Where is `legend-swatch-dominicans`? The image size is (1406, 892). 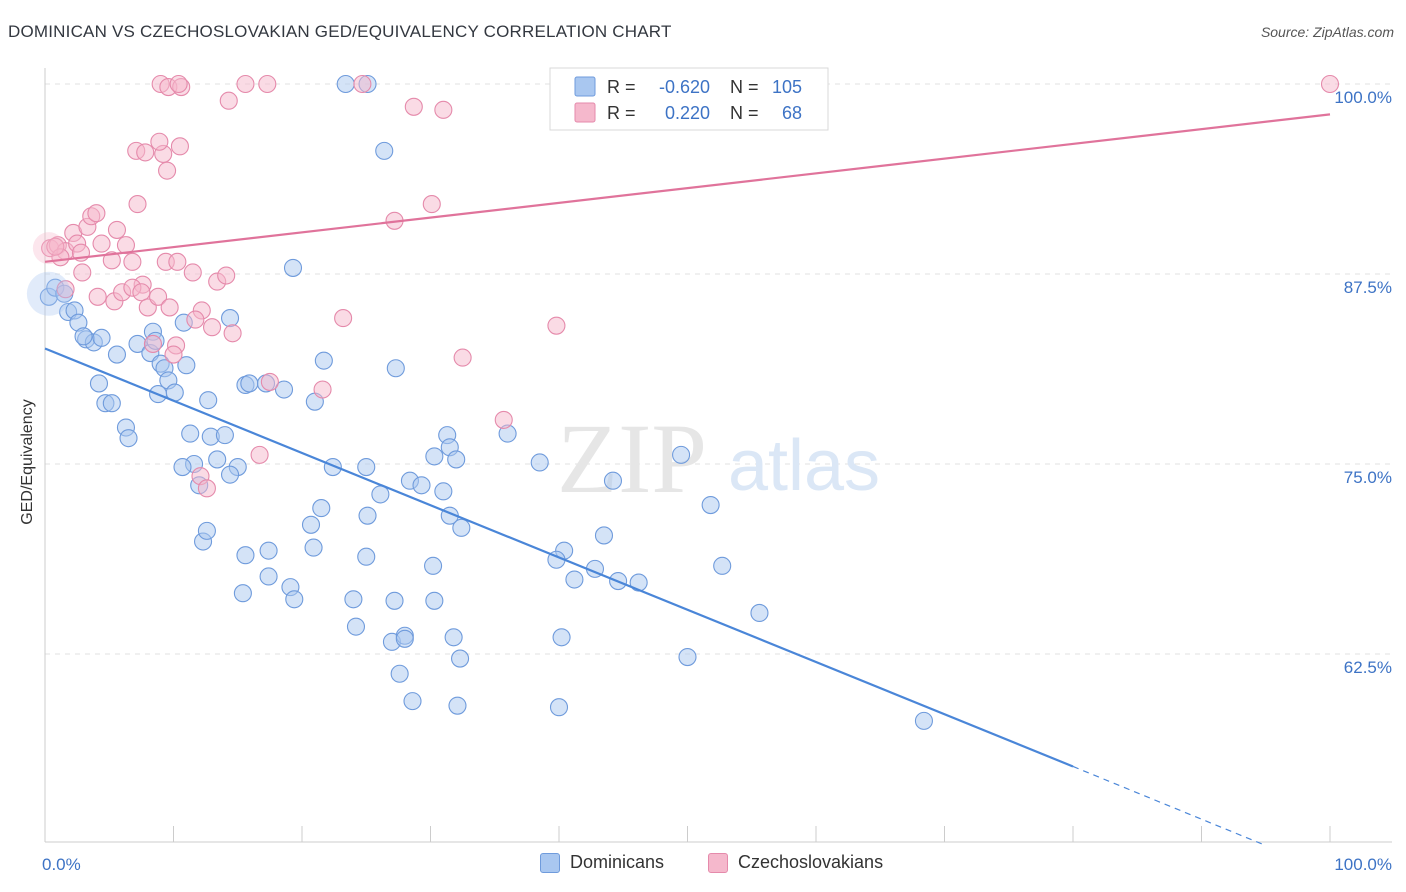
legend-swatch-dominicans is located at coordinates (550, 862).